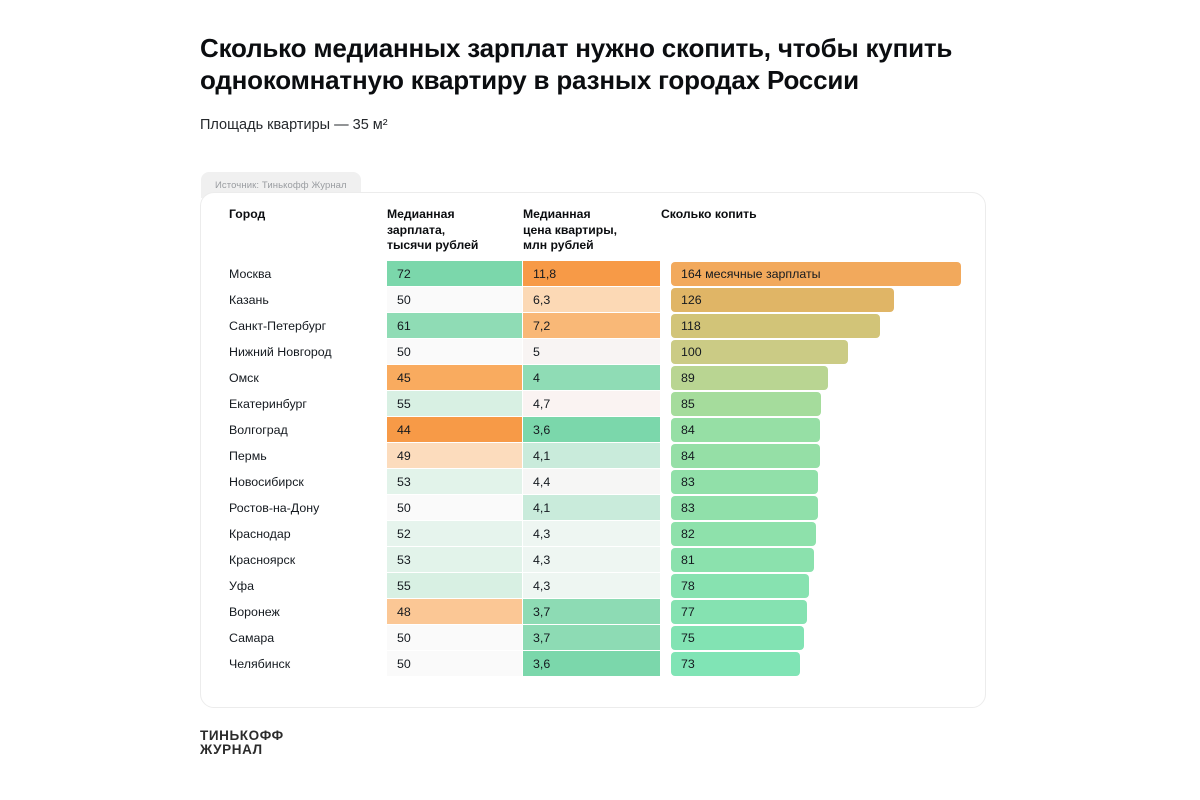  Describe the element at coordinates (455, 456) in the screenshot. I see `cell-salary: 49` at that location.